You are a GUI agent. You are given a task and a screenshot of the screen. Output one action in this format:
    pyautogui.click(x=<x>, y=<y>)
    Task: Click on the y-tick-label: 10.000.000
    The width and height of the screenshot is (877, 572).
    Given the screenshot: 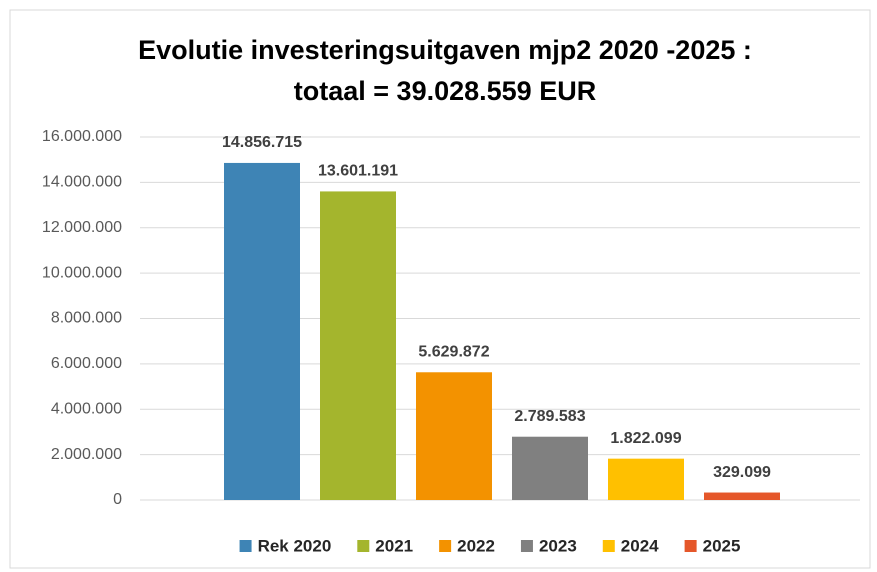 What is the action you would take?
    pyautogui.click(x=82, y=272)
    